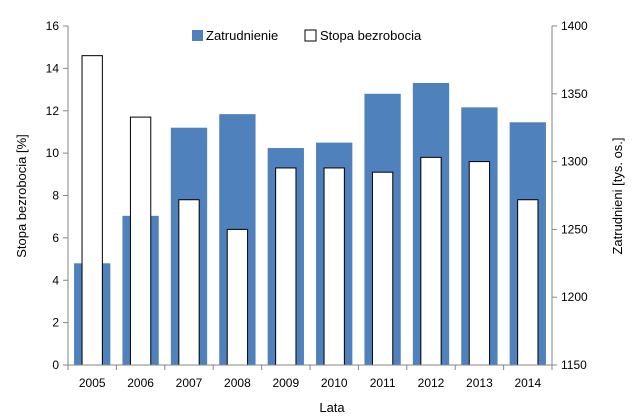  What do you see at coordinates (574, 94) in the screenshot?
I see `y-right-tick-label-1350: 1350` at bounding box center [574, 94].